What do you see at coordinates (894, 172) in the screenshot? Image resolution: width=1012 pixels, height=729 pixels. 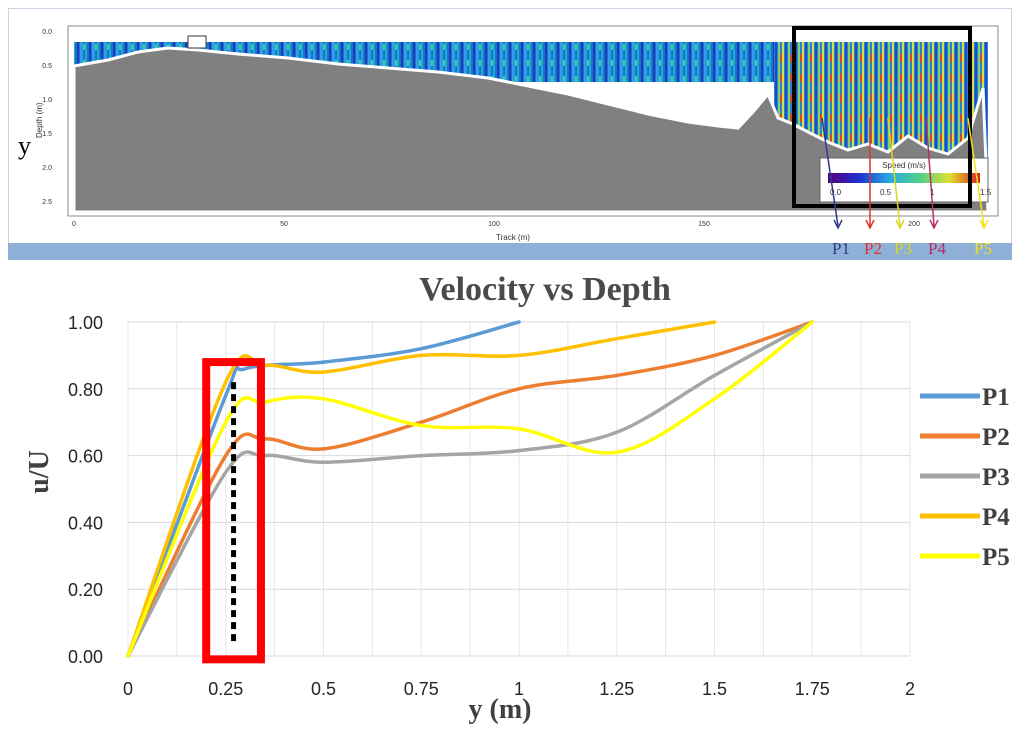 I see `profile-arrow-p3` at bounding box center [894, 172].